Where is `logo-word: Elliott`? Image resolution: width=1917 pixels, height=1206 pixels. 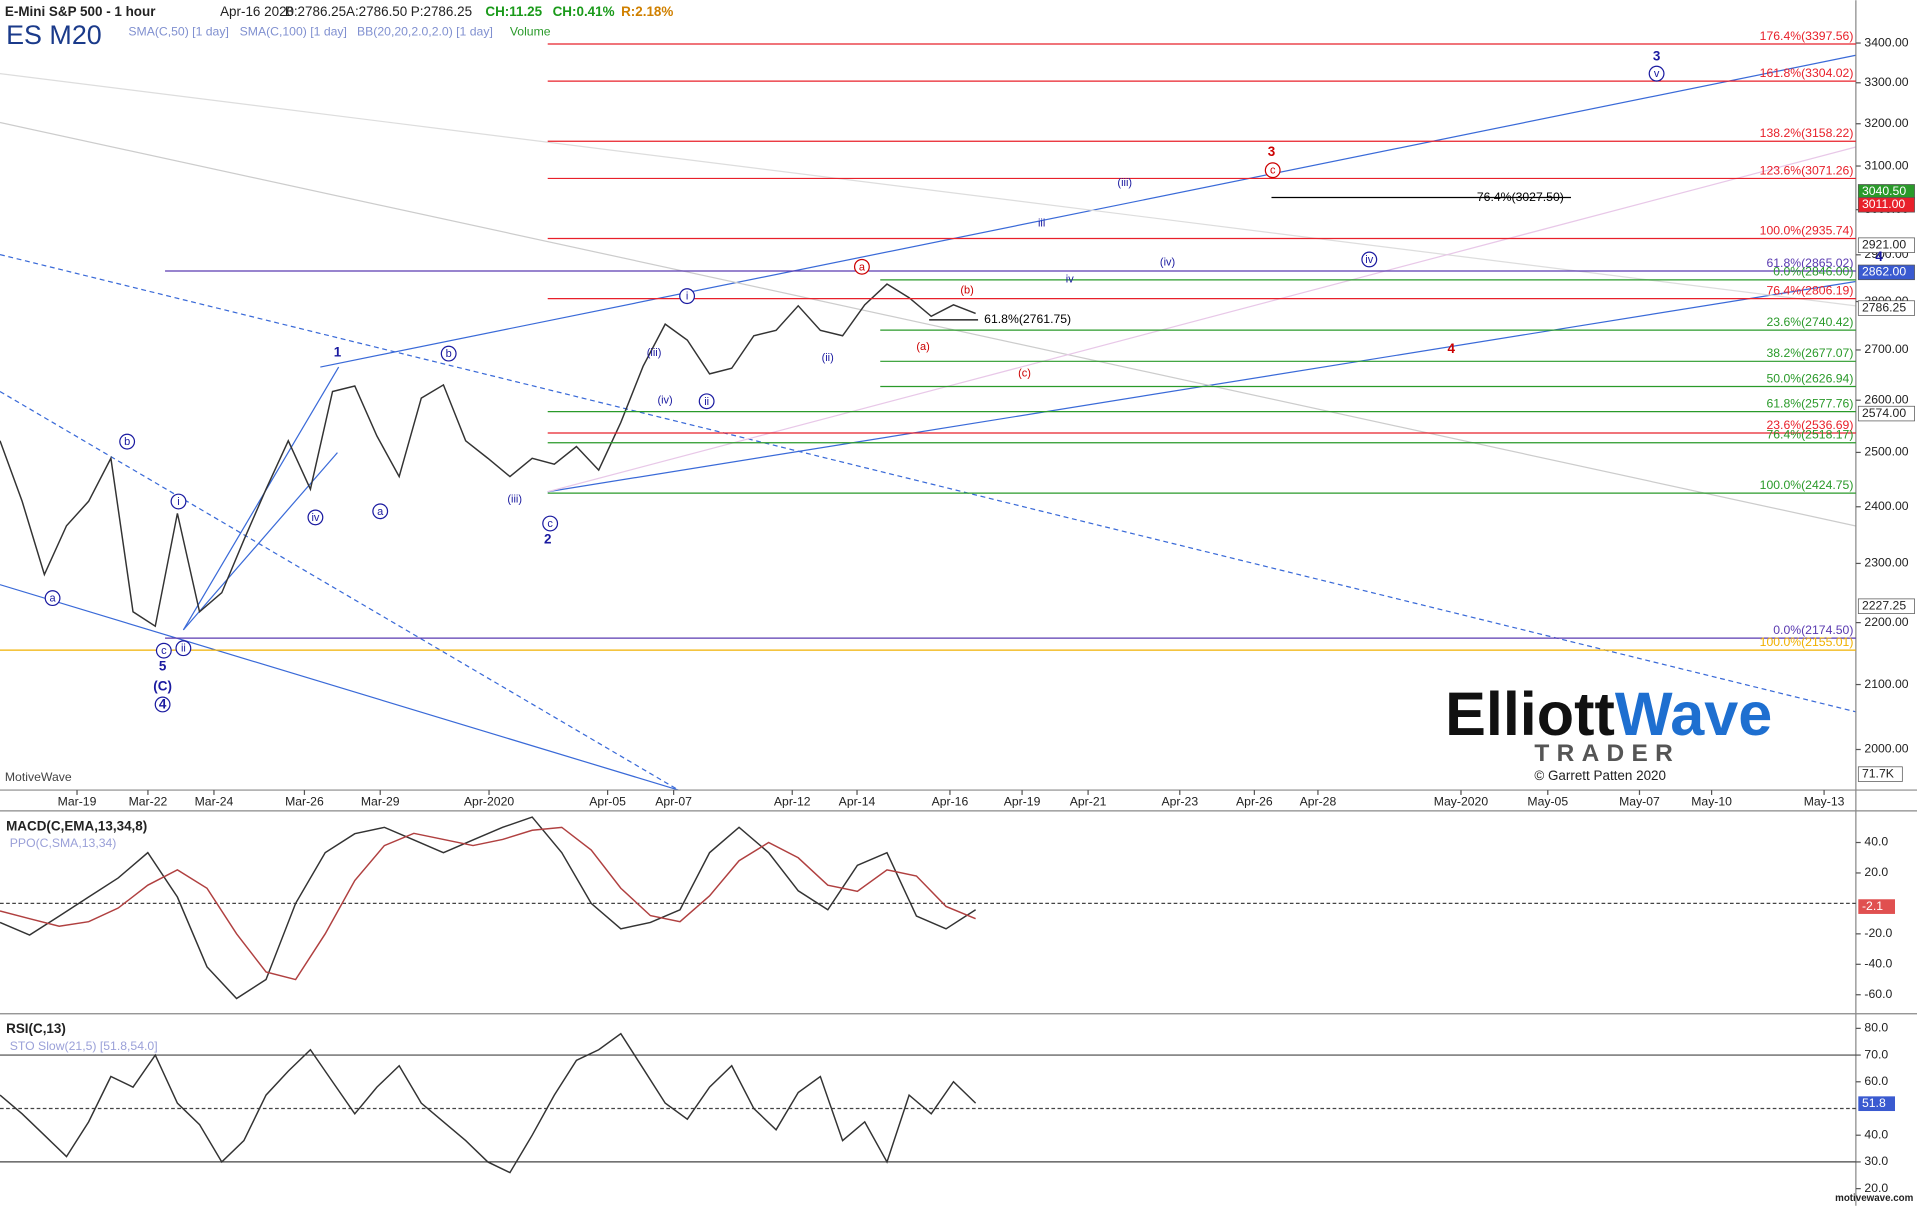 logo-word: Elliott is located at coordinates (1530, 714).